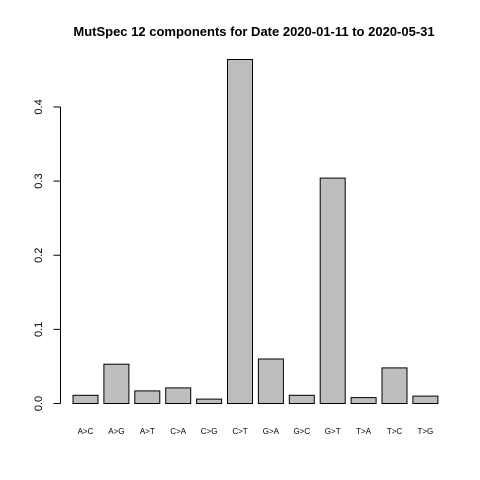  I want to click on bar-a-to-t, so click(147, 397).